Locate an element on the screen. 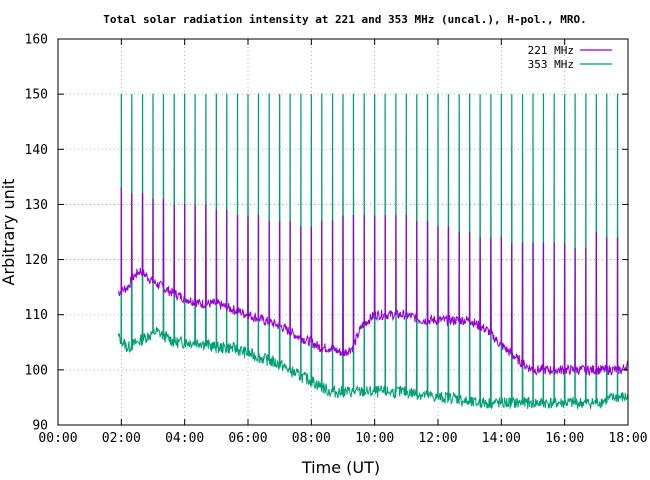 The height and width of the screenshot is (480, 650). x-tick-label: 10:00 is located at coordinates (374, 438).